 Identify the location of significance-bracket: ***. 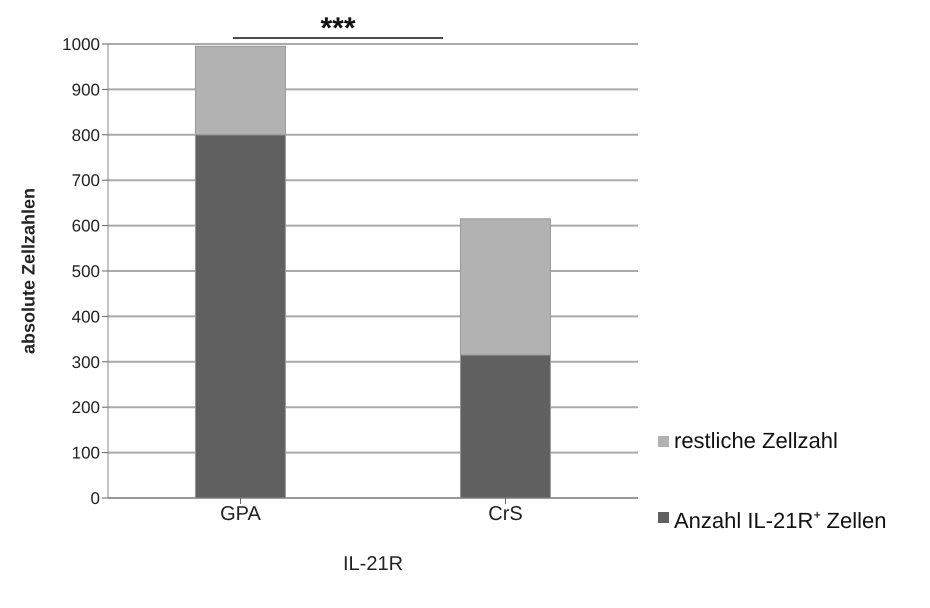
(338, 26).